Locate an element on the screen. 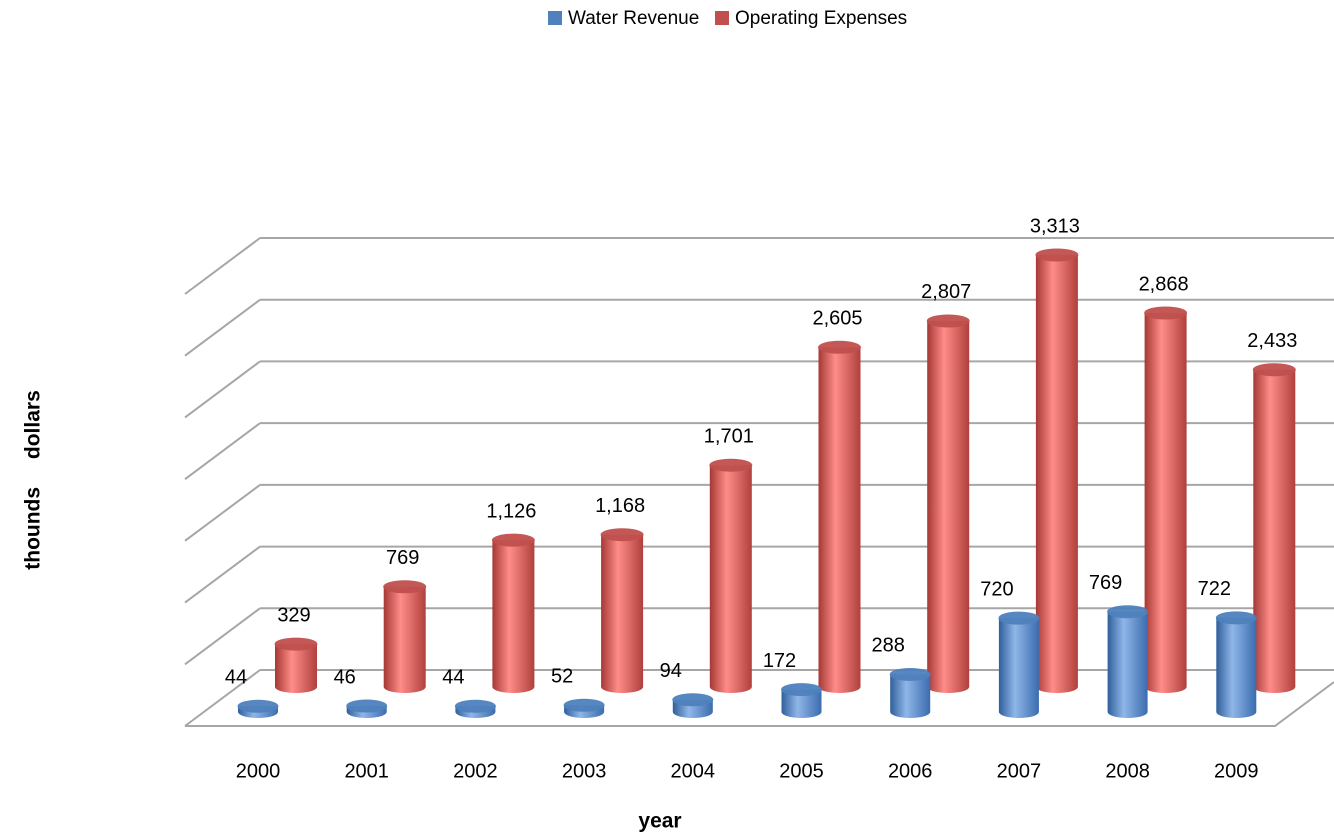 The image size is (1334, 838). x-tick-label: 2000 is located at coordinates (258, 771).